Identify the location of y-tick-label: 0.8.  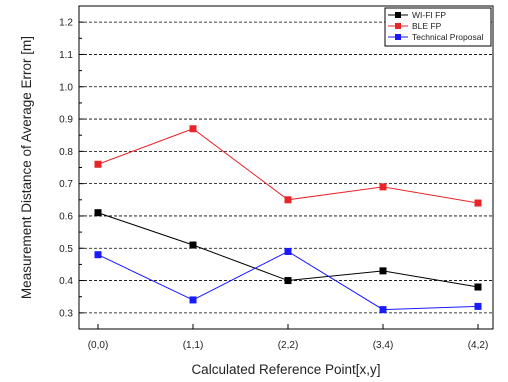
(66, 152).